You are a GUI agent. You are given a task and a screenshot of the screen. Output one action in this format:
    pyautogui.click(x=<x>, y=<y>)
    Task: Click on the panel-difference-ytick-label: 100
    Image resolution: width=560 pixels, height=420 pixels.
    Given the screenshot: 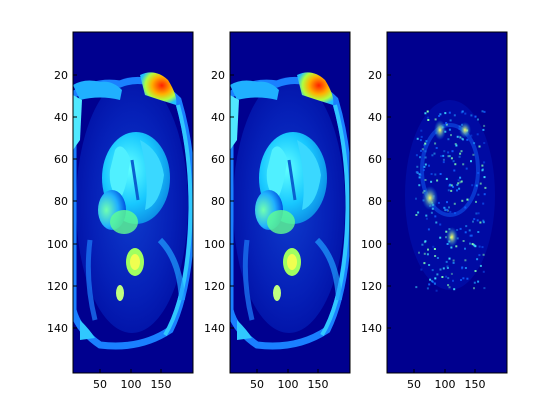 What is the action you would take?
    pyautogui.click(x=371, y=244)
    